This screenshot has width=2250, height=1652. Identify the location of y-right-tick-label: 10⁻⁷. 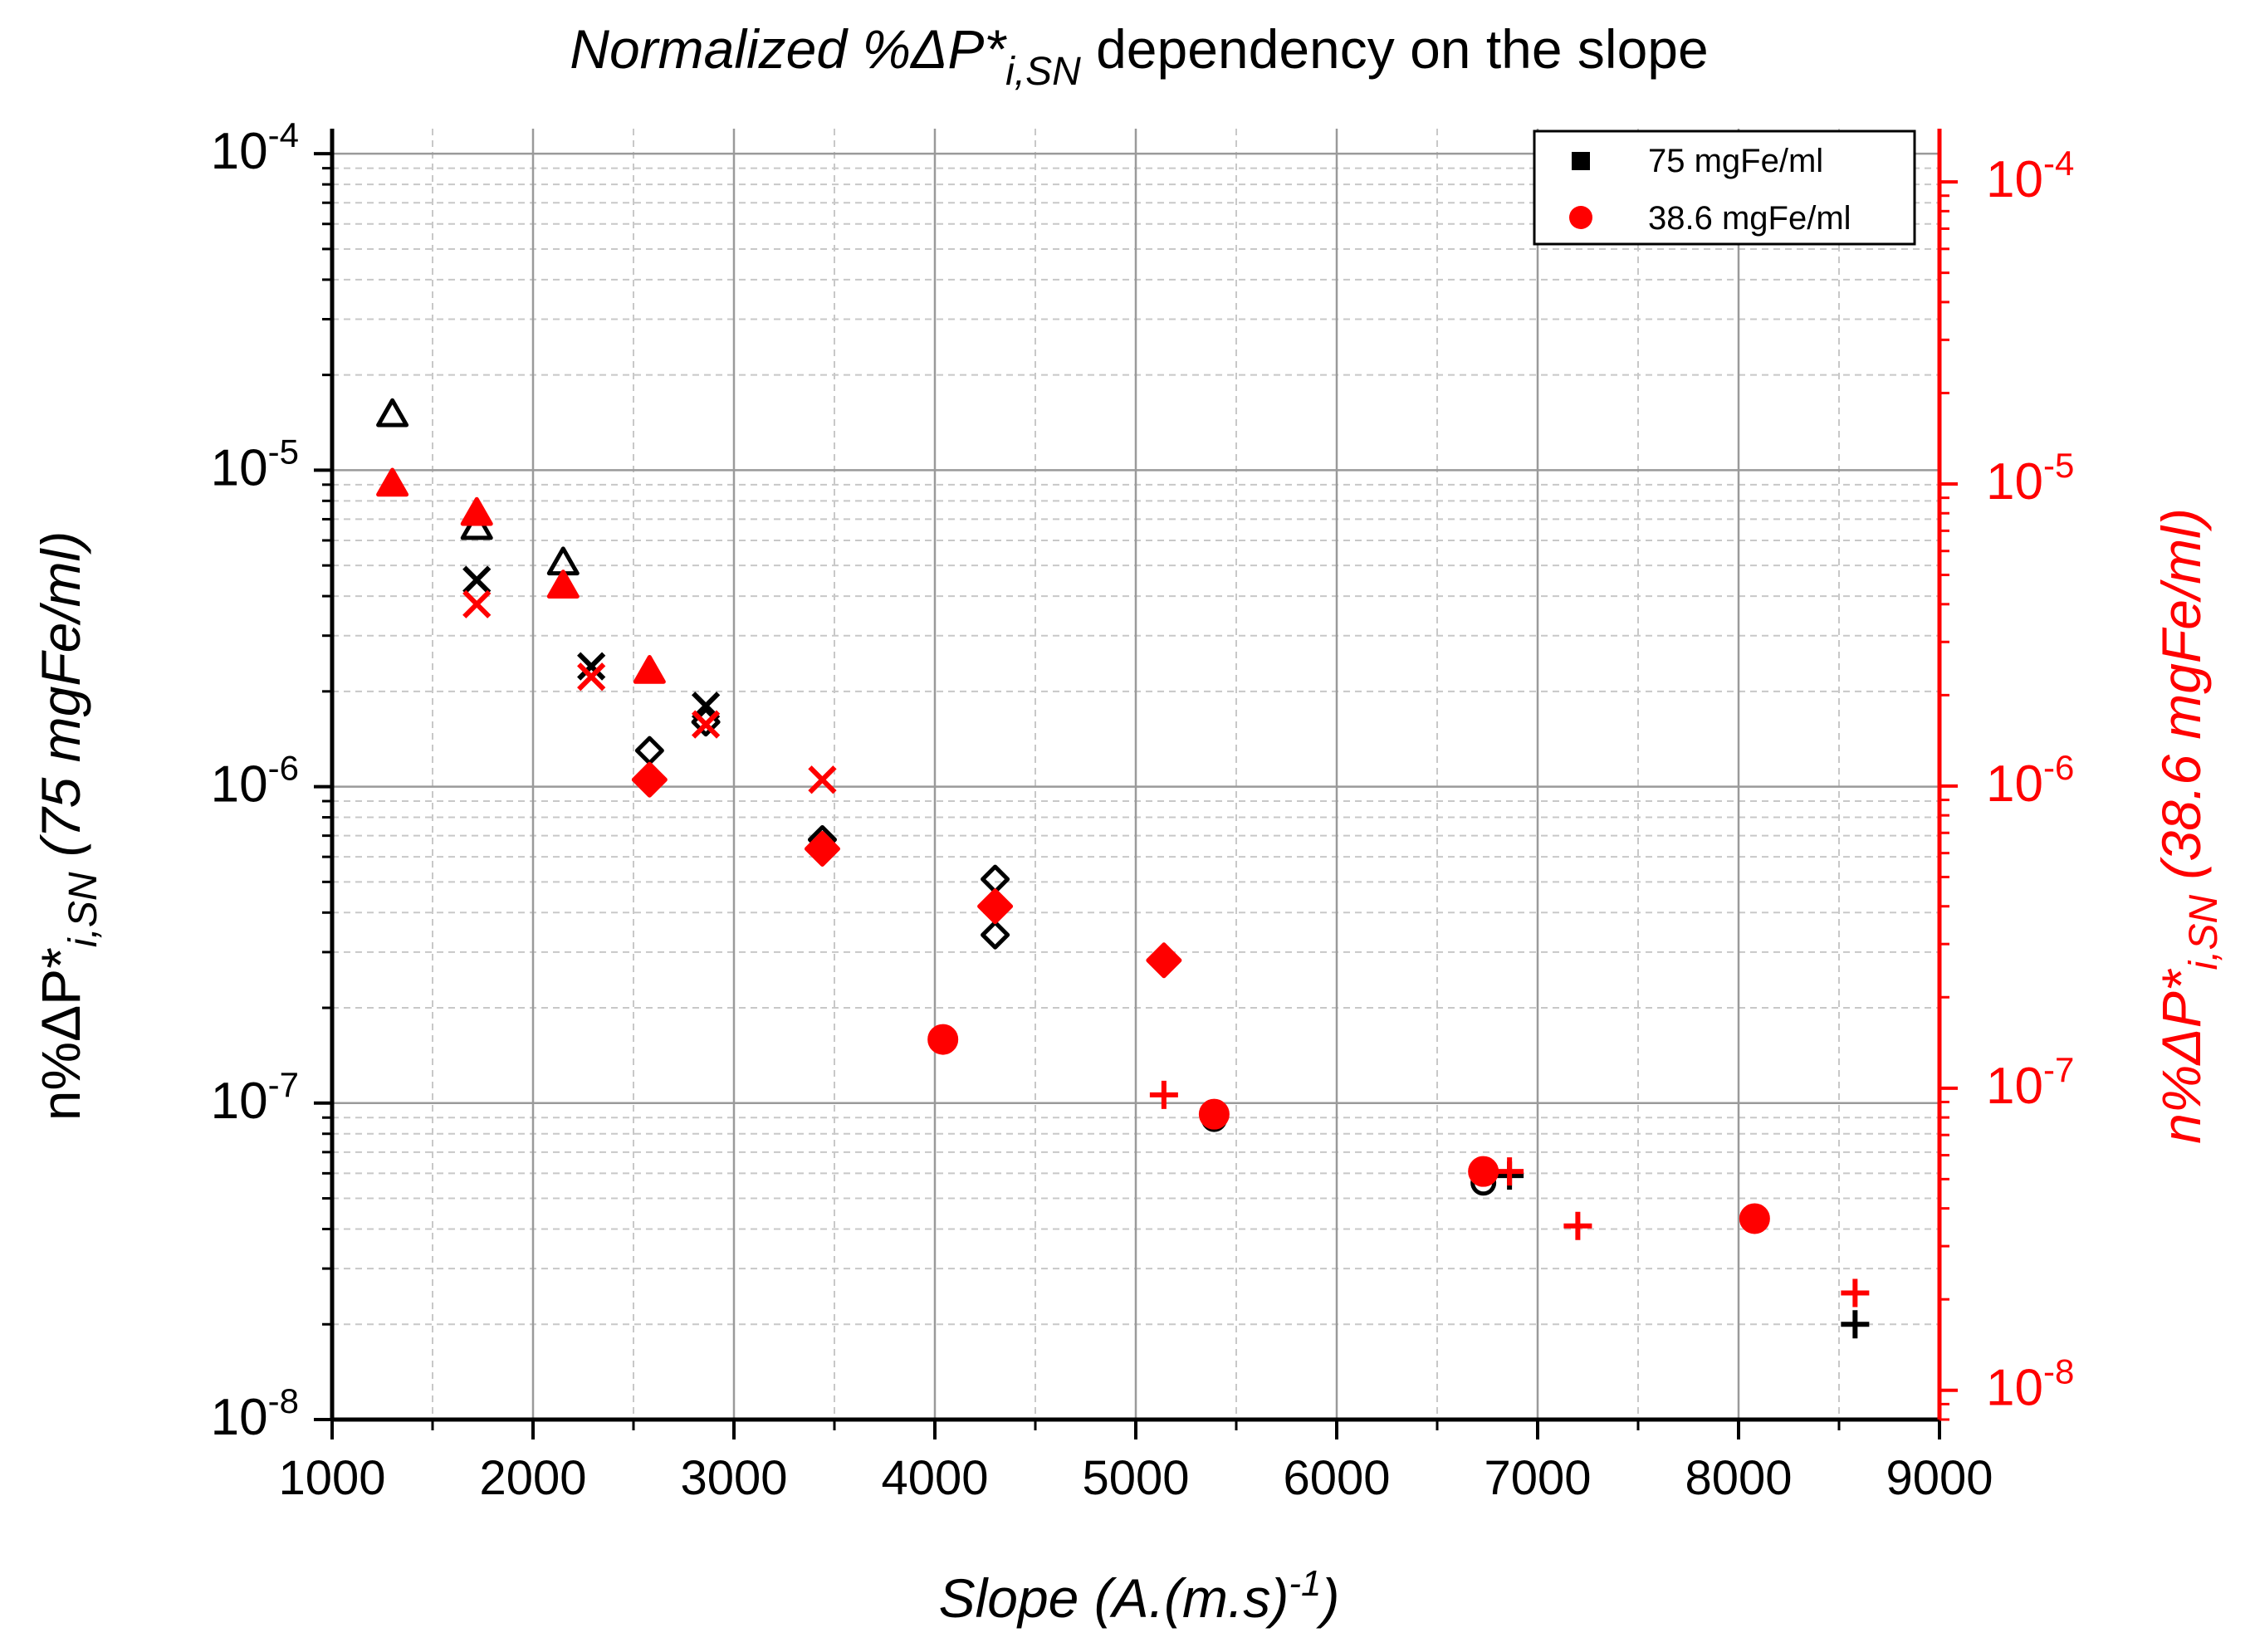
(2030, 1082).